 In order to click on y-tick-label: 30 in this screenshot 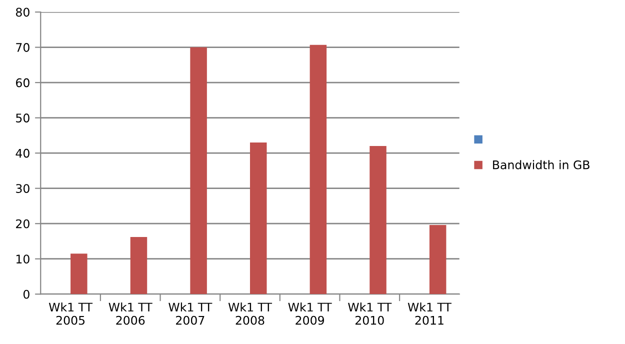, I will do `click(23, 188)`.